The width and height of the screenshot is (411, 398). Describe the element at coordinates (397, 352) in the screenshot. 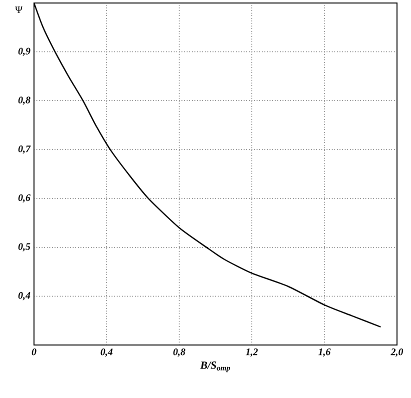

I see `x-tick-label: 2,0` at that location.